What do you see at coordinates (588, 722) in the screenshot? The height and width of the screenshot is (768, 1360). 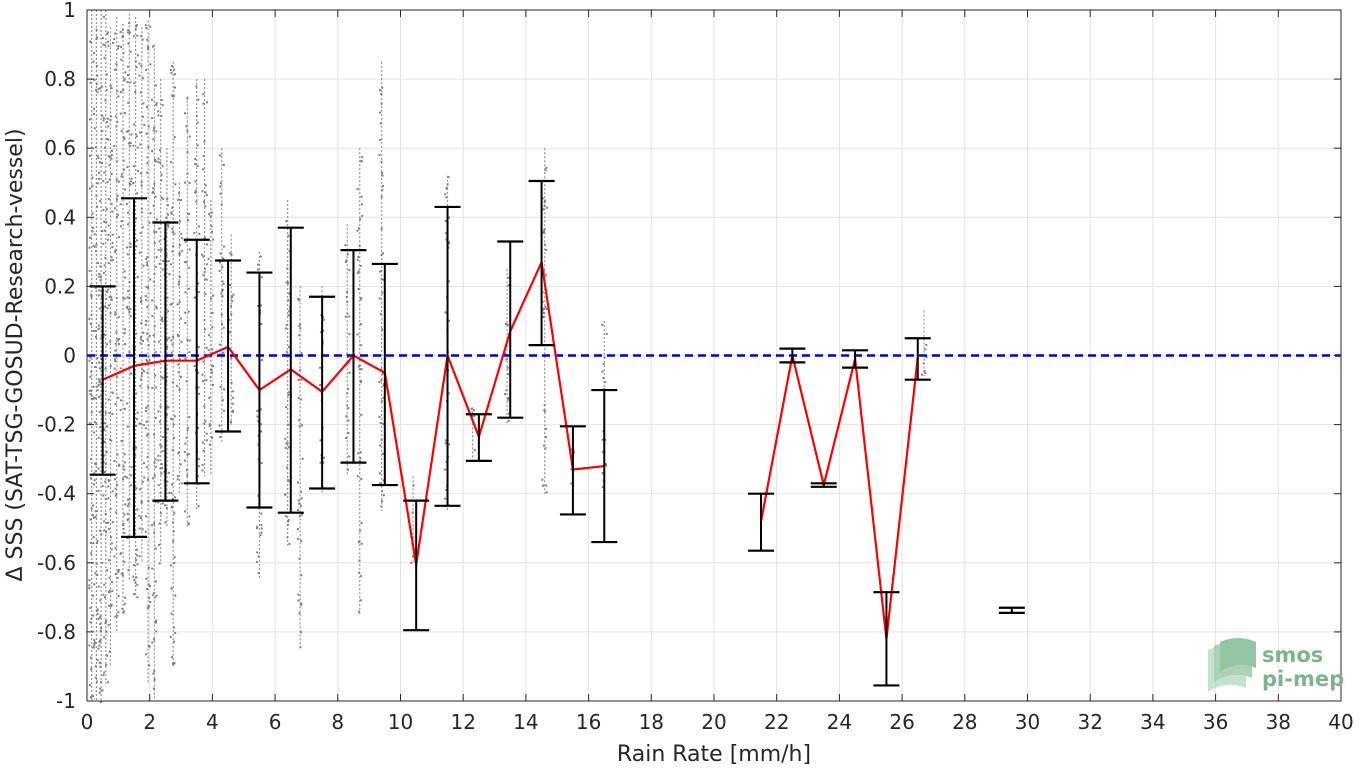 I see `x-tick-label: 16` at bounding box center [588, 722].